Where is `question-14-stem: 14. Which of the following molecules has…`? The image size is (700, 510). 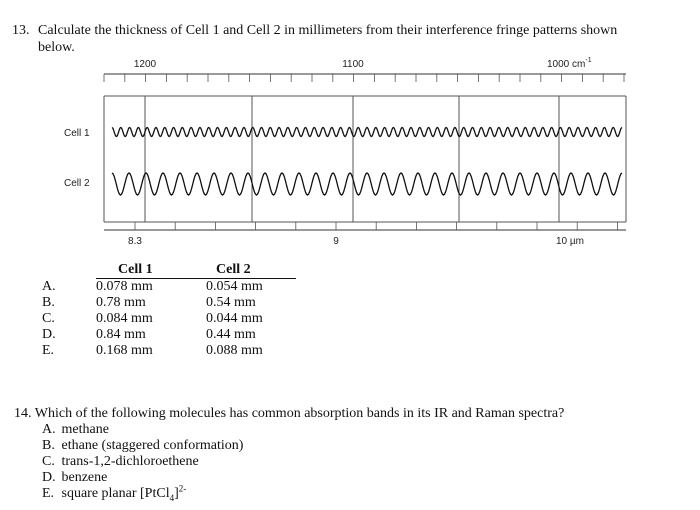
question-14-stem: 14. Which of the following molecules has… is located at coordinates (344, 413).